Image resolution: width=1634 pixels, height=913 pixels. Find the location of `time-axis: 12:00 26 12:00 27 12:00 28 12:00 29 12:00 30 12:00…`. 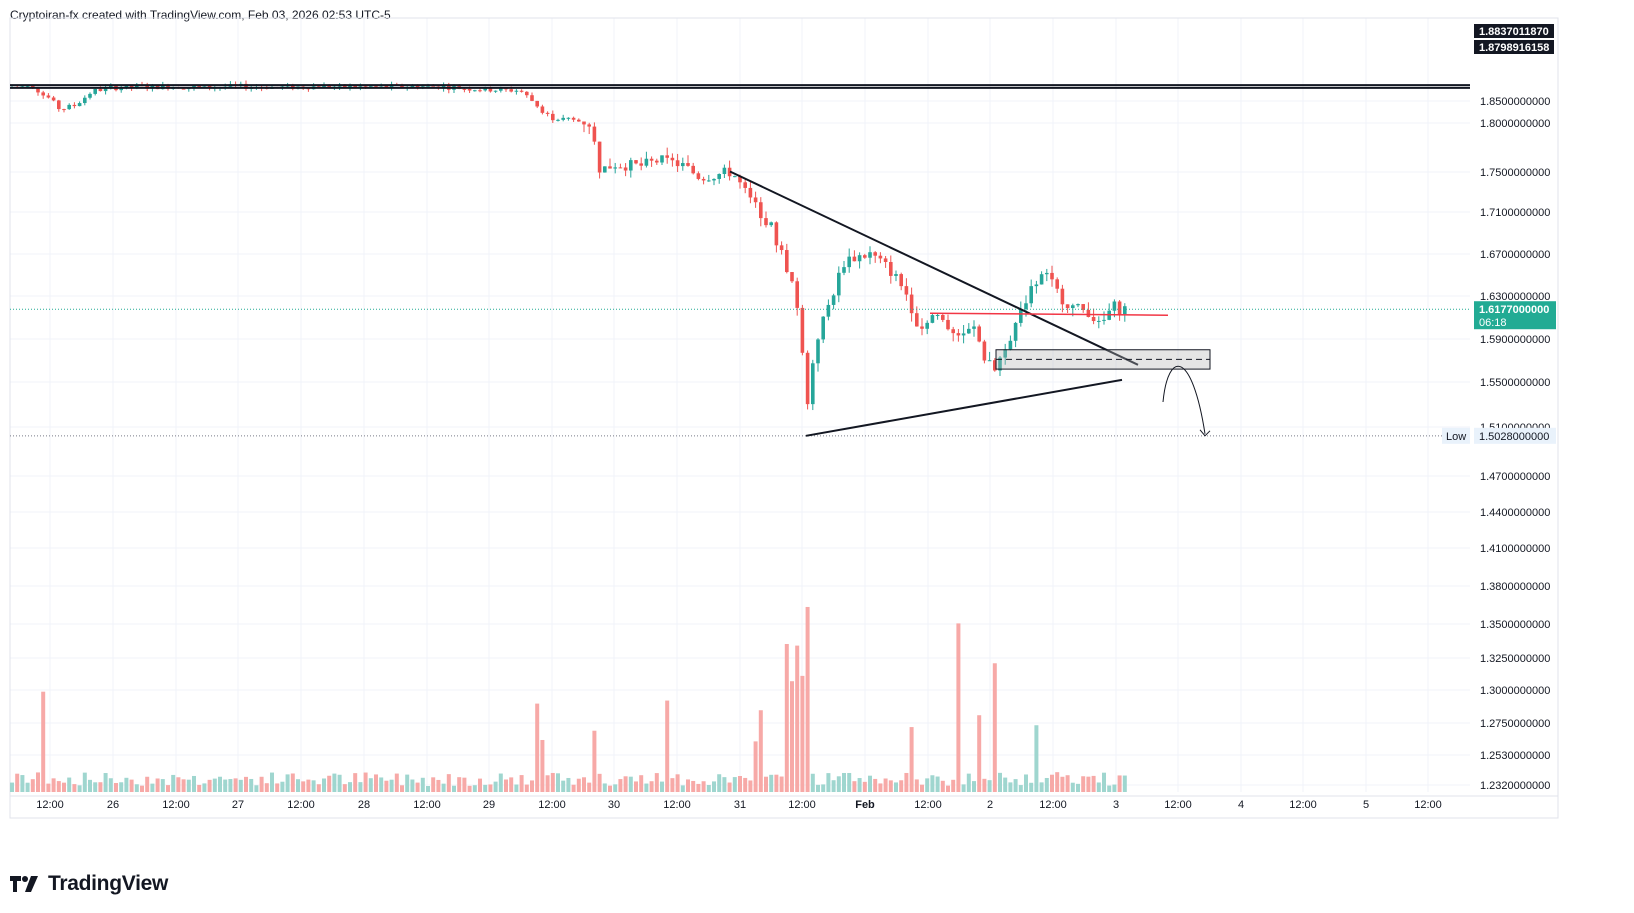

time-axis: 12:00 26 12:00 27 12:00 28 12:00 29 12:00 30 12:00… is located at coordinates (739, 805).